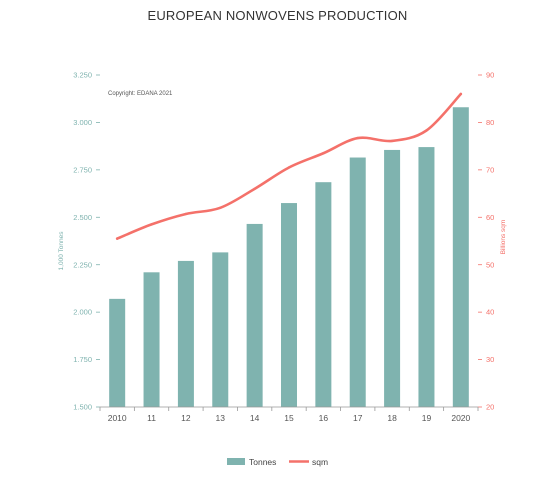  Describe the element at coordinates (117, 238) in the screenshot. I see `line-point-2010` at that location.